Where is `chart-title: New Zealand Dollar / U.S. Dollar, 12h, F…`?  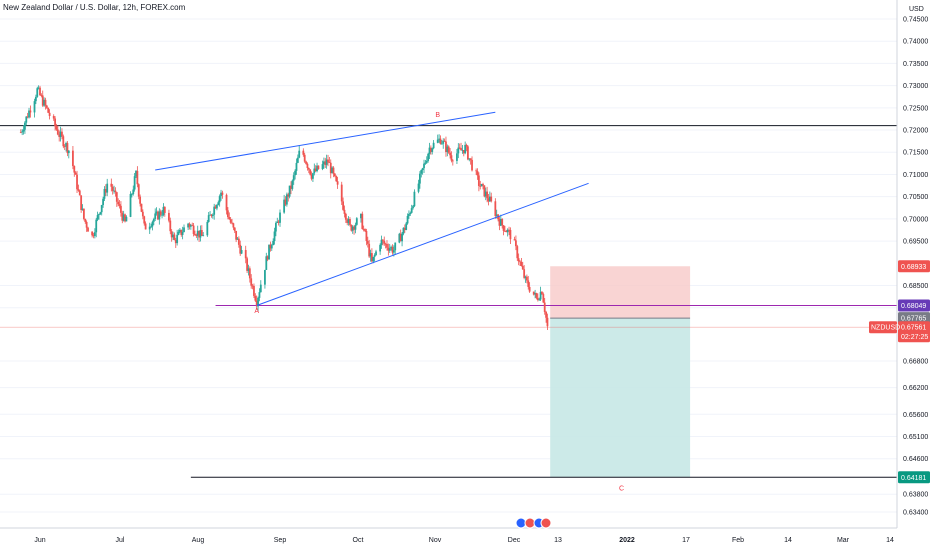 chart-title: New Zealand Dollar / U.S. Dollar, 12h, F… is located at coordinates (94, 7).